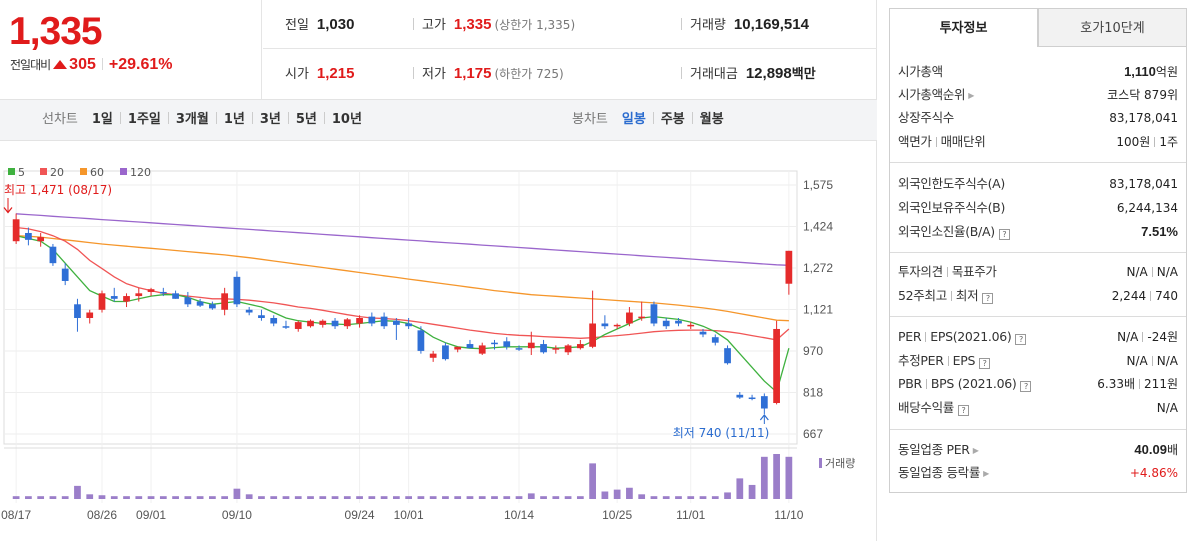  I want to click on est-per-eps-row: 추정PER EPS? N/A N/A, so click(1040, 361).